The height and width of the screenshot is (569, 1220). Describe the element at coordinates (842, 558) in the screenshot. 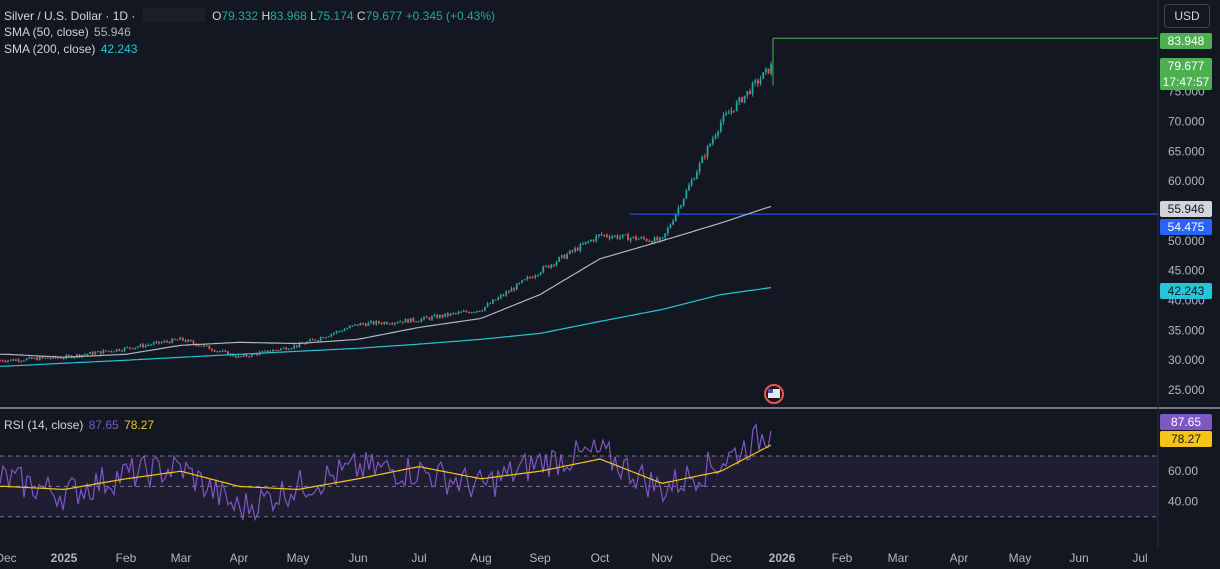

I see `time-axis-label: Feb` at that location.